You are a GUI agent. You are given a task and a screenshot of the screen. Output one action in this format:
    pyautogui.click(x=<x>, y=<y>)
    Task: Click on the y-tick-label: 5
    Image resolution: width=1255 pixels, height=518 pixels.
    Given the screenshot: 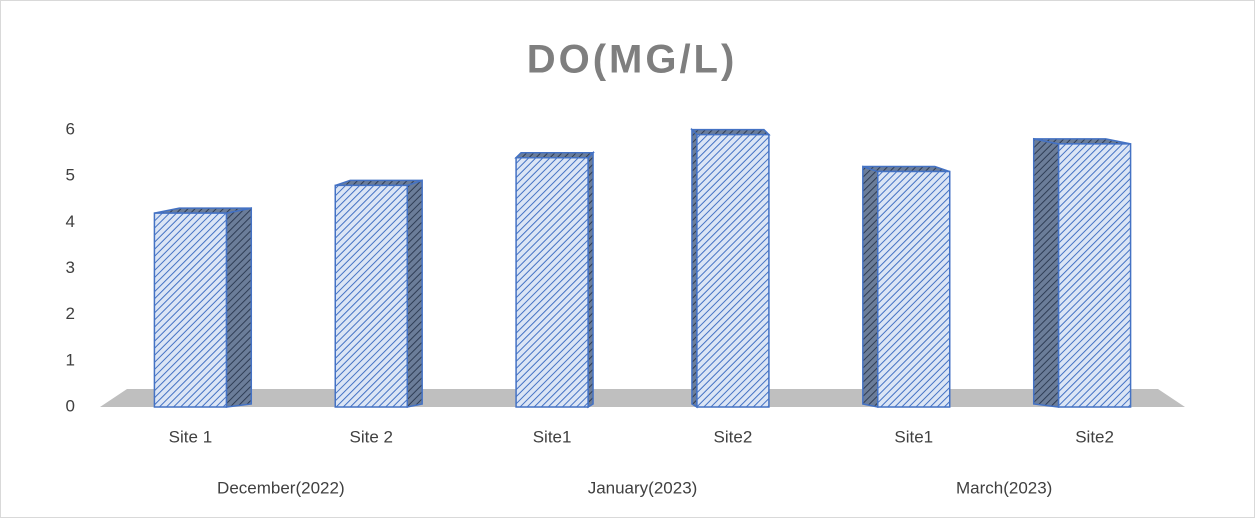 What is the action you would take?
    pyautogui.click(x=70, y=175)
    